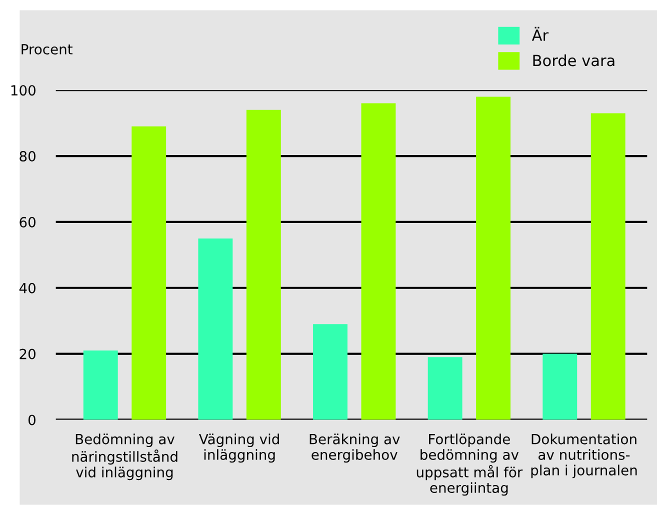  I want to click on x-tick-label: Beräkning av energibehov, so click(355, 448).